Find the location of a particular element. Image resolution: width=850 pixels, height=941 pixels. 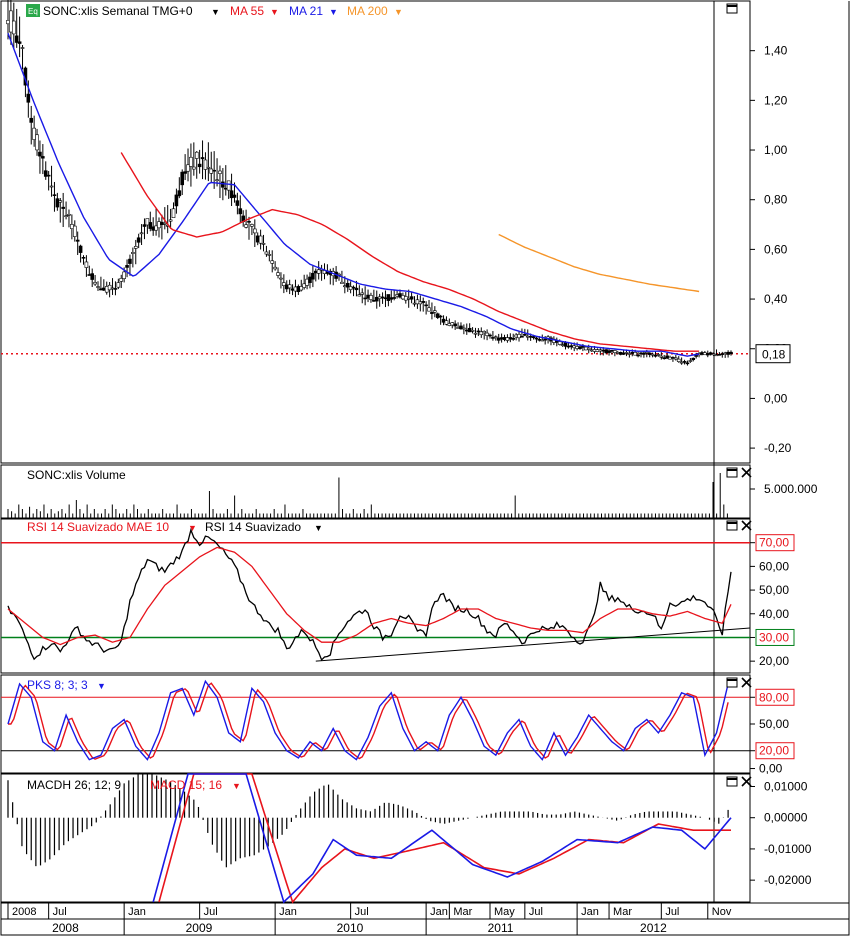

pks-dropdown-icon: ▼ is located at coordinates (101, 686).